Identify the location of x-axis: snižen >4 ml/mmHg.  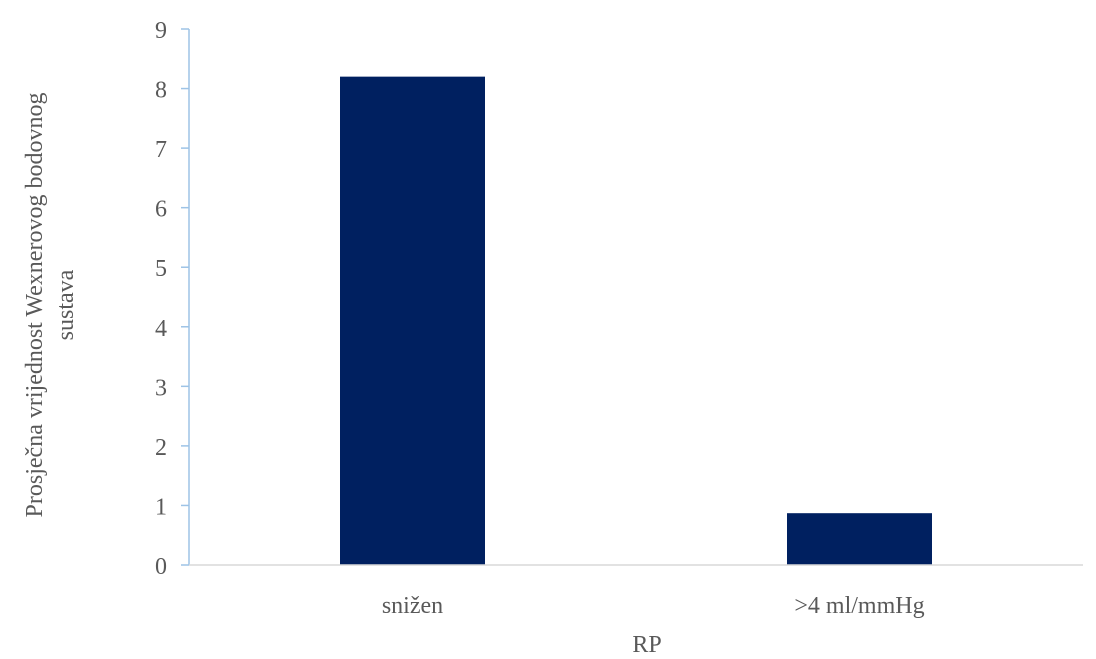
(636, 591).